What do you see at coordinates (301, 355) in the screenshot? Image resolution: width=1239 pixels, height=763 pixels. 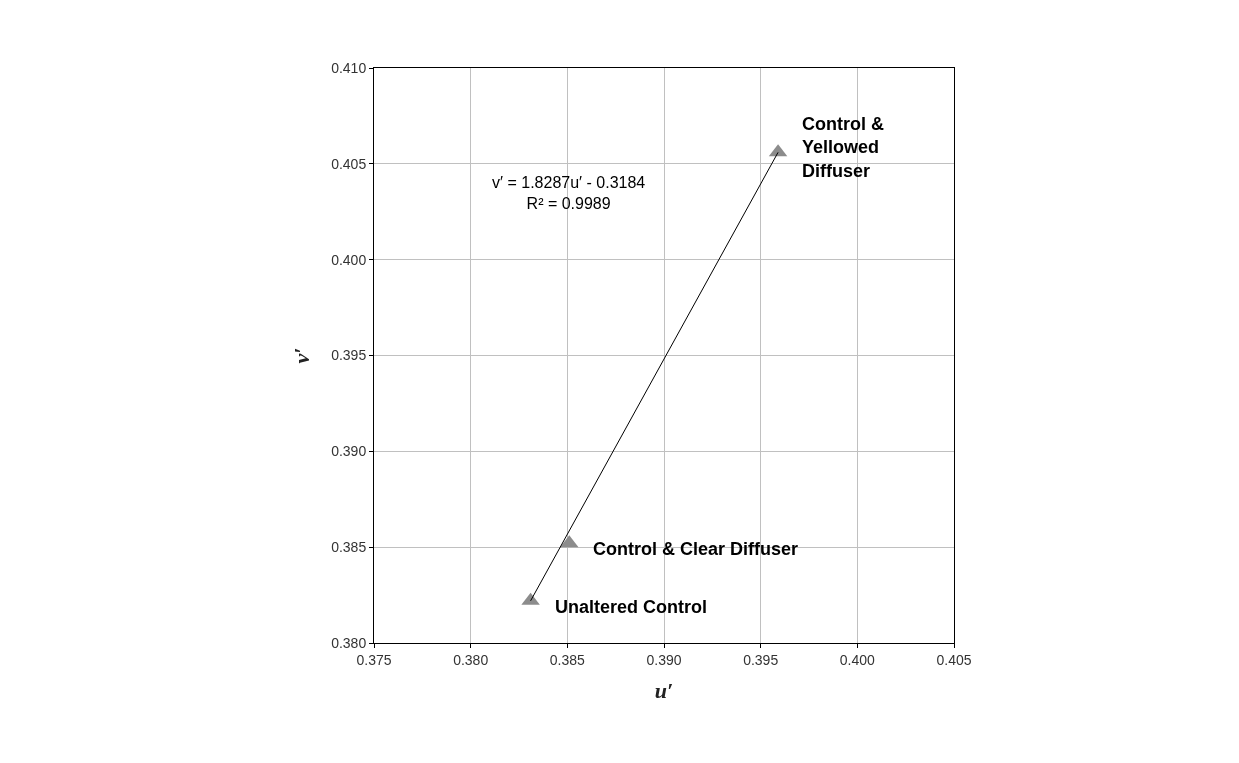 I see `y-axis-title: v′` at bounding box center [301, 355].